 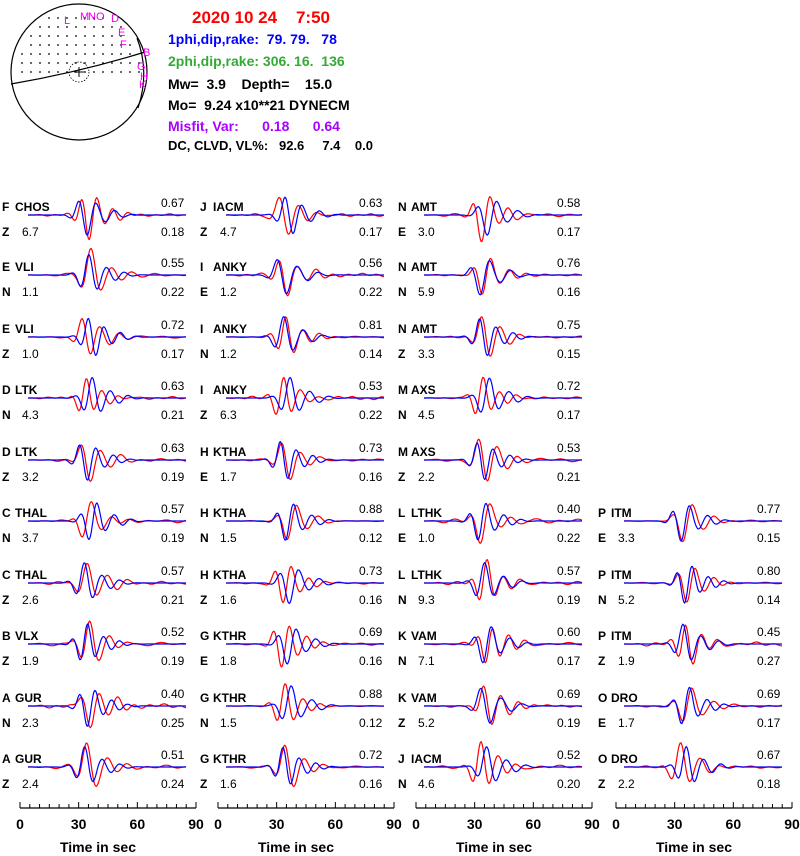 I want to click on correlation-label: 0.55, so click(x=173, y=263).